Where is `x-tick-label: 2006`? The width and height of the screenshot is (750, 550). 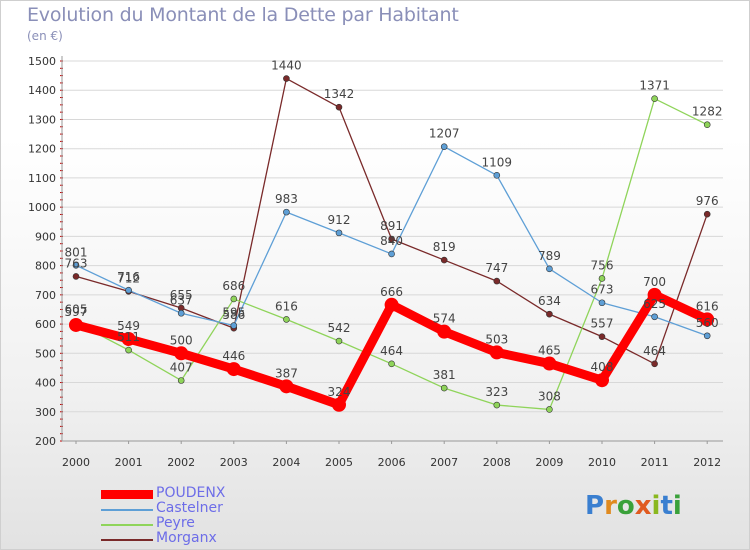
x-tick-label: 2006 is located at coordinates (392, 462).